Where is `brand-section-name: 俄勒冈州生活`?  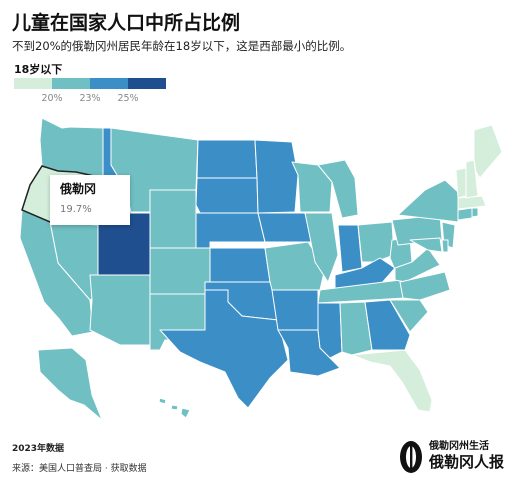
brand-section-name: 俄勒冈州生活 is located at coordinates (459, 446).